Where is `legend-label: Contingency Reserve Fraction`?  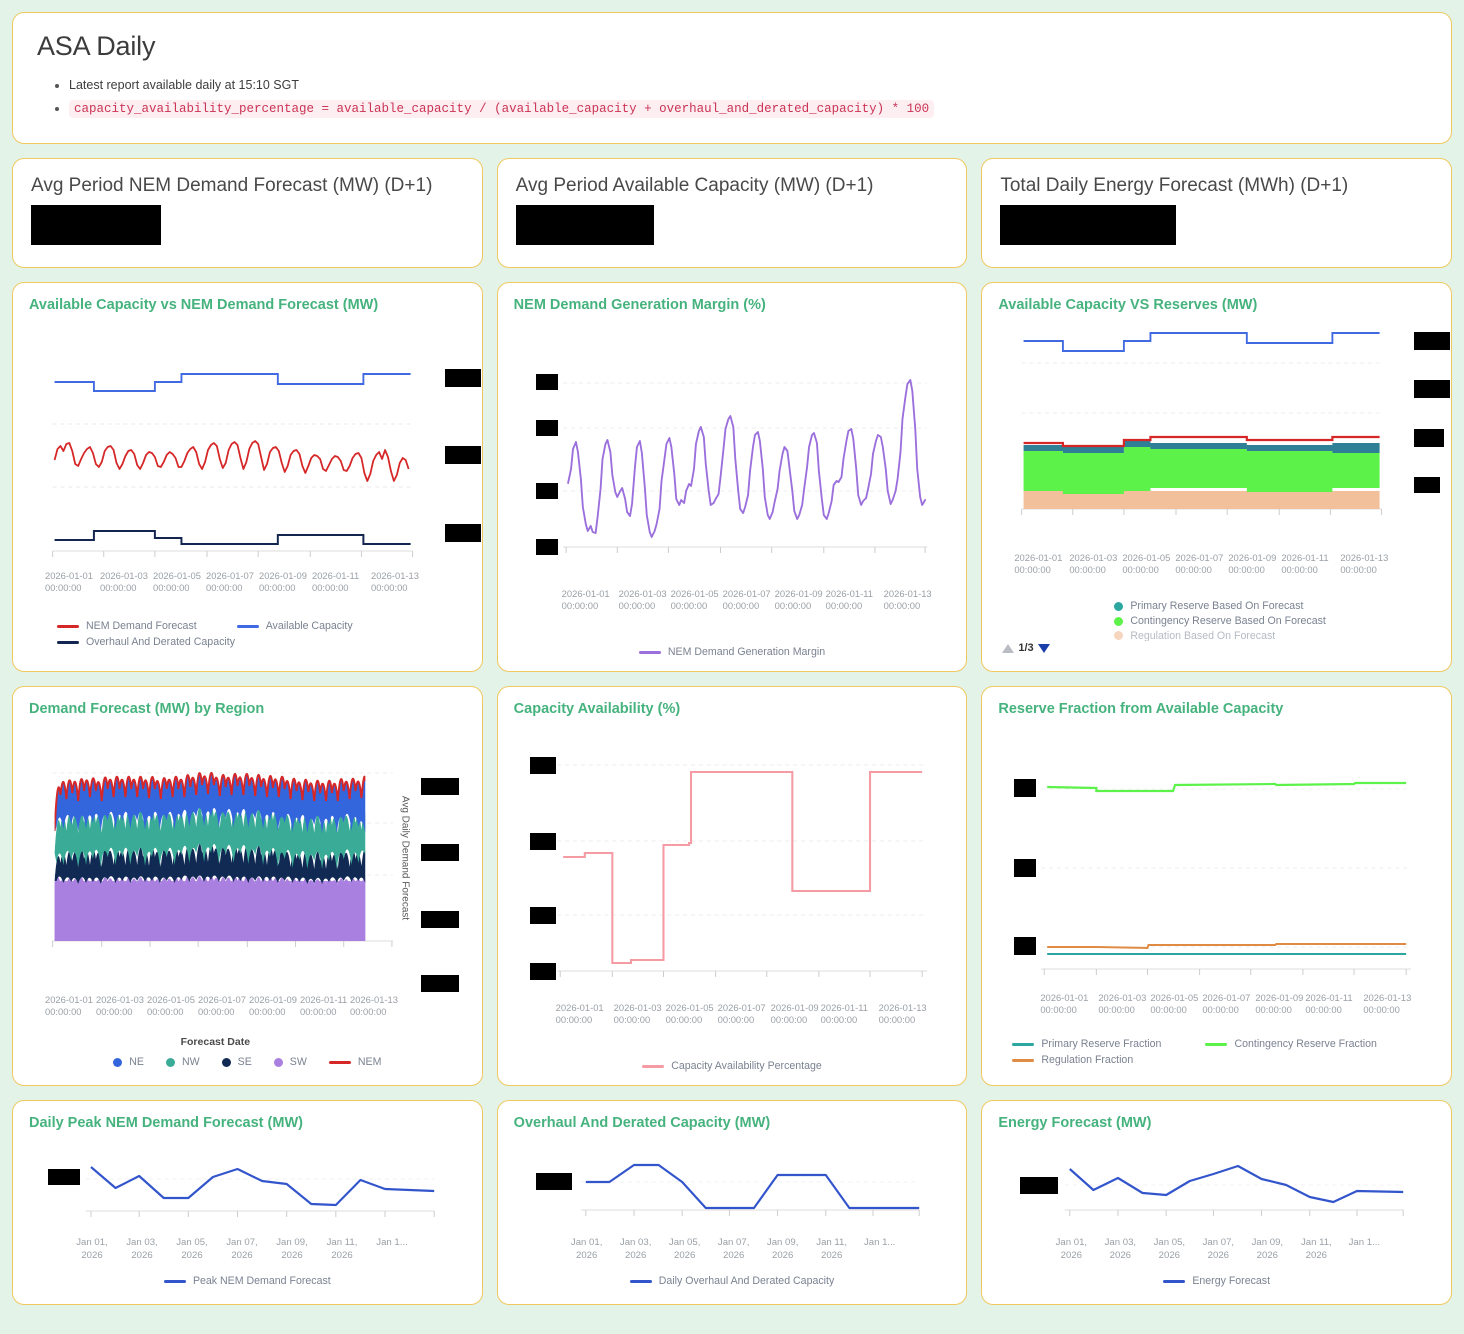
legend-label: Contingency Reserve Fraction is located at coordinates (1305, 1044).